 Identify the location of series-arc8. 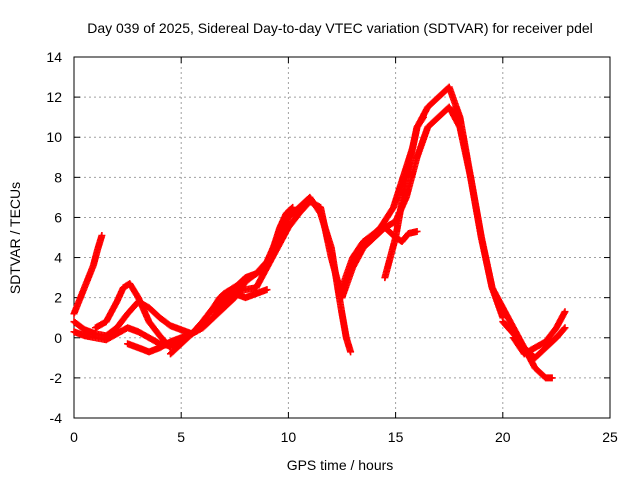
(444, 202).